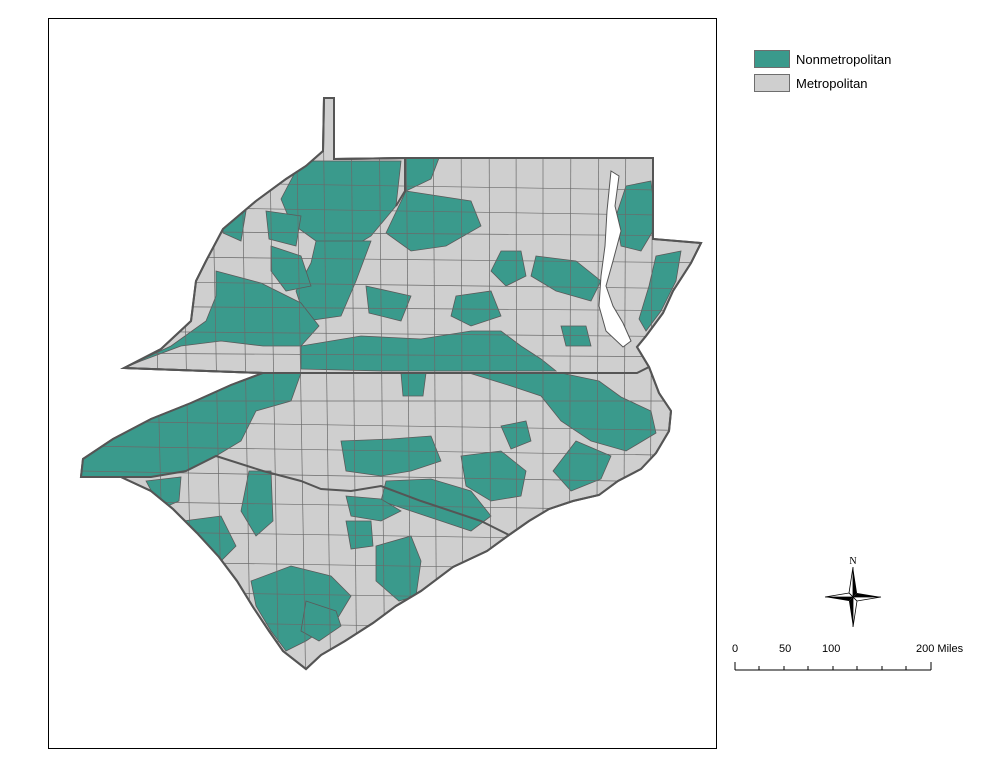 The height and width of the screenshot is (767, 1008). What do you see at coordinates (940, 649) in the screenshot?
I see `scale-label-200: 200 Miles` at bounding box center [940, 649].